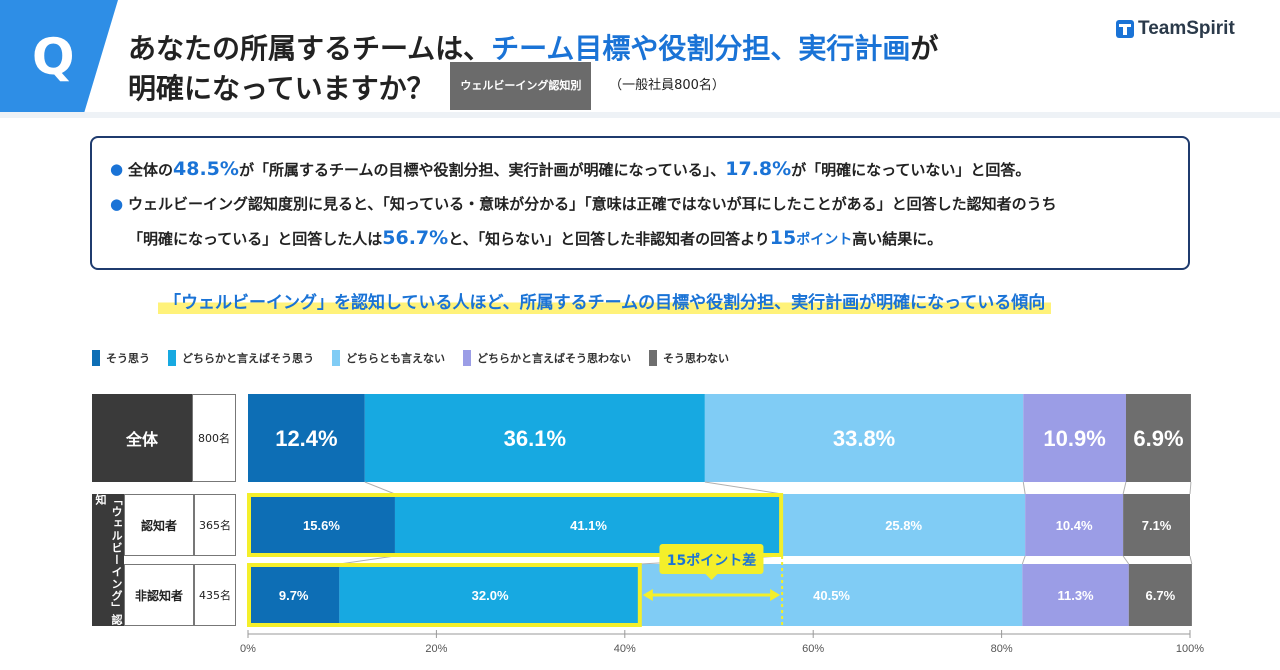  I want to click on legend-item: どちらとも言えない, so click(388, 358).